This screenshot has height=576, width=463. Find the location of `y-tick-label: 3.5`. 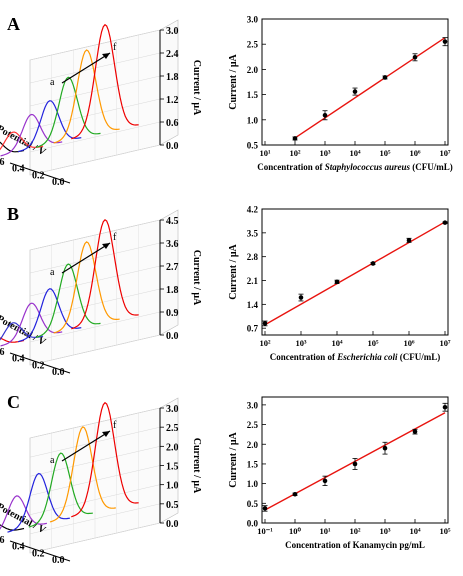

y-tick-label: 3.5 is located at coordinates (253, 233).